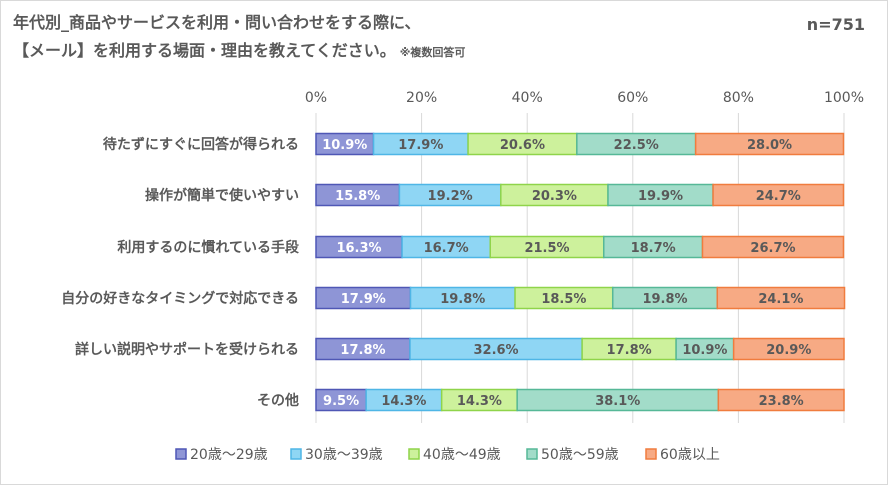 Image resolution: width=888 pixels, height=486 pixels. I want to click on legend-item: 30歳～39歳, so click(336, 455).